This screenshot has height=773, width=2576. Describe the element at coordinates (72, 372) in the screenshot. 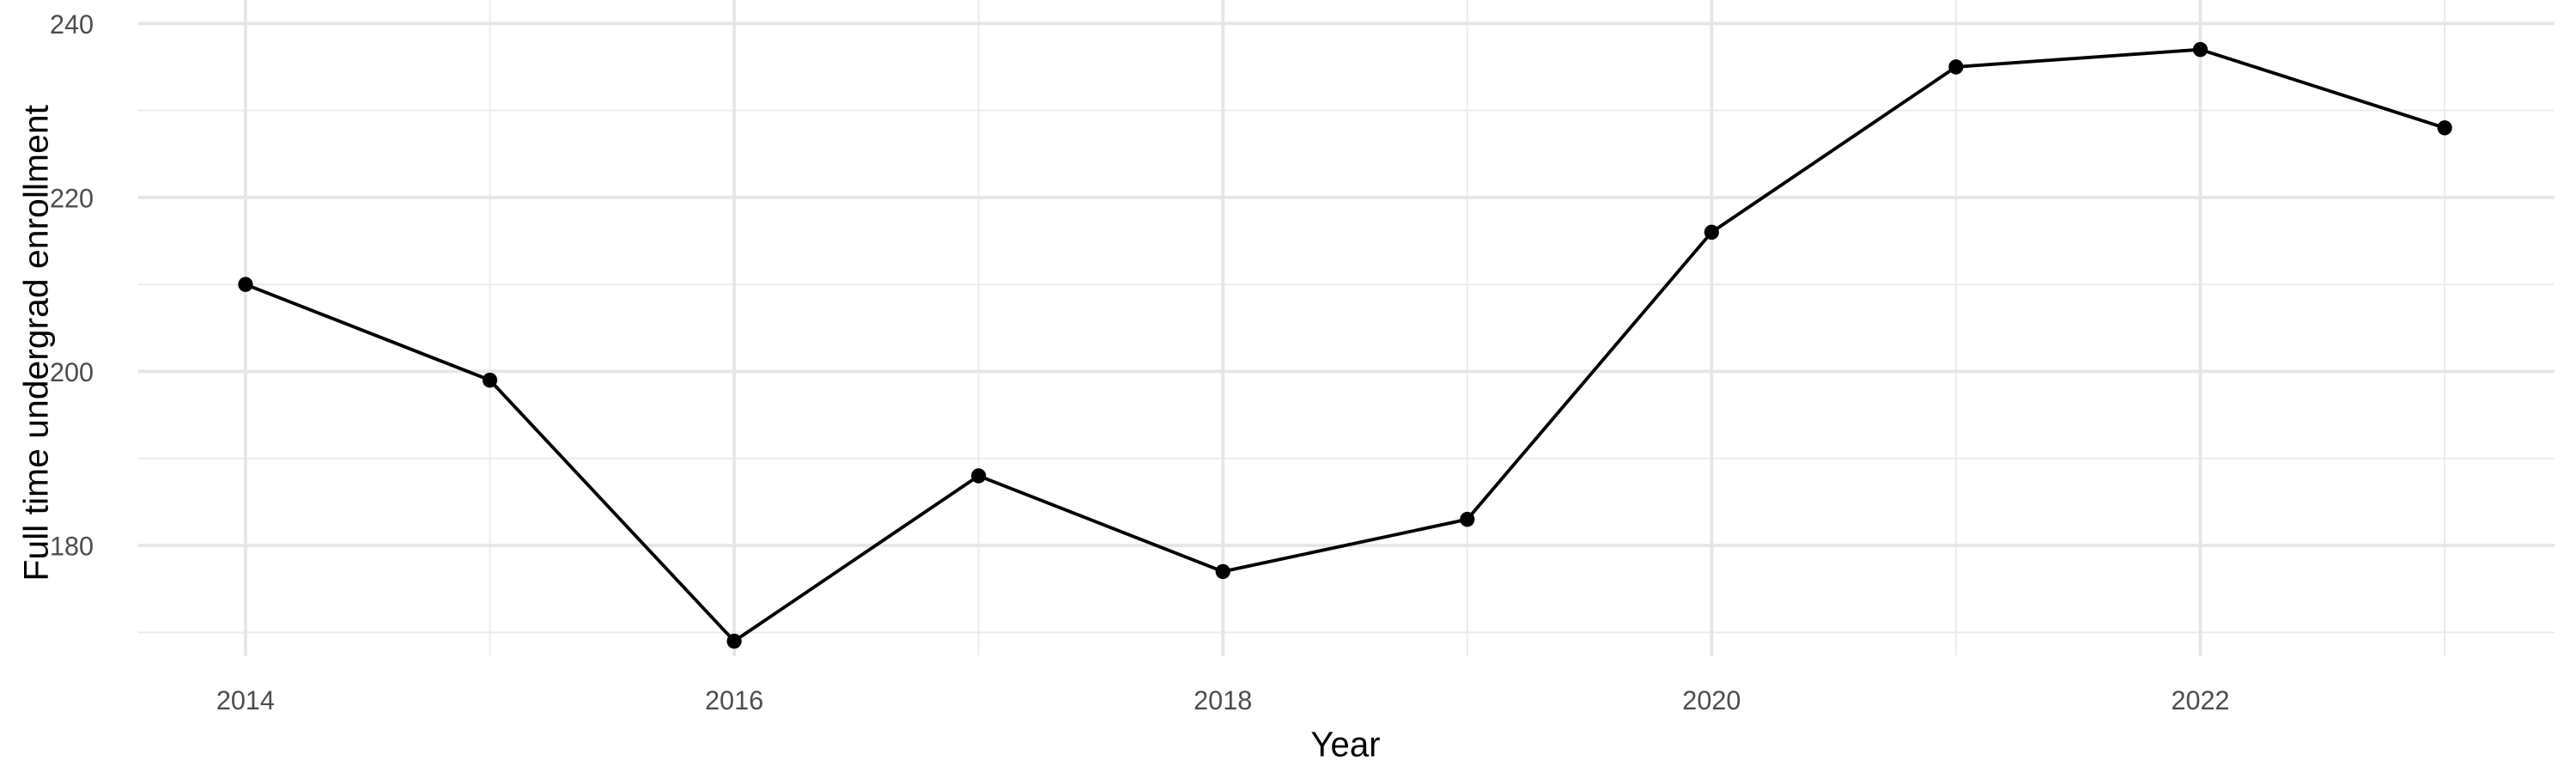

I see `y-tick-label: 200` at that location.